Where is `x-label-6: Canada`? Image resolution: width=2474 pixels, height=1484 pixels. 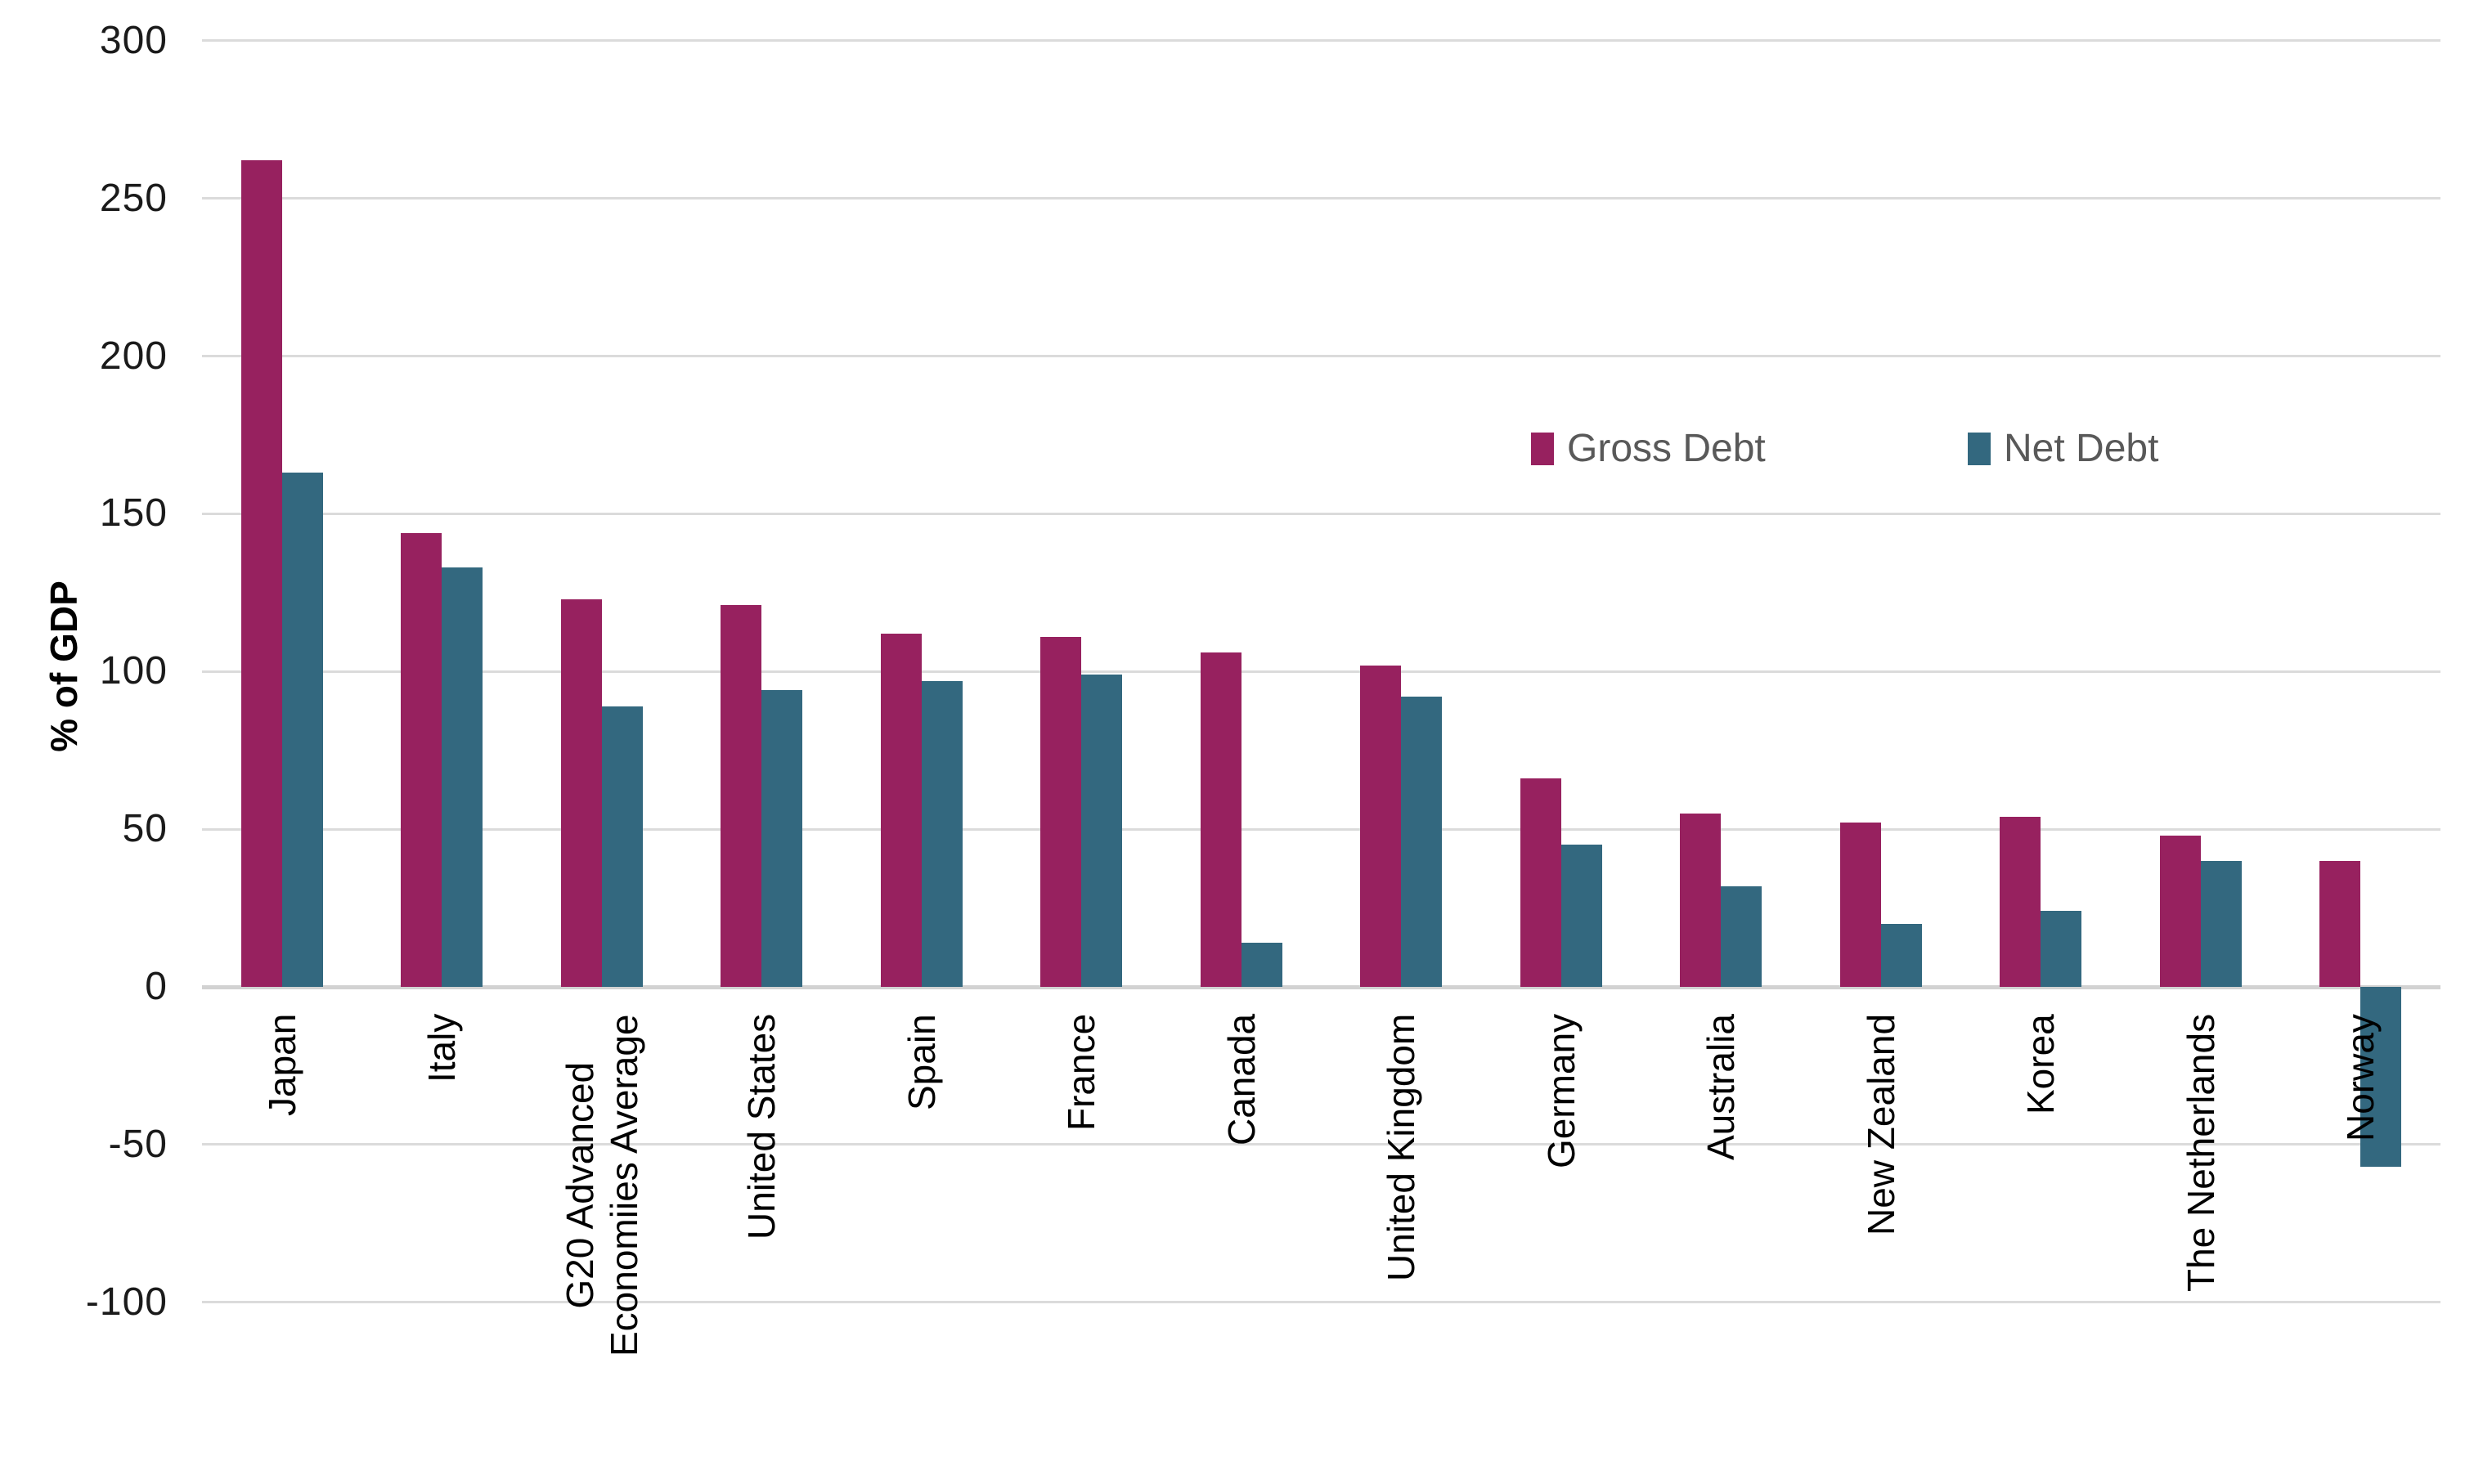
x-label-6: Canada is located at coordinates (1241, 1079).